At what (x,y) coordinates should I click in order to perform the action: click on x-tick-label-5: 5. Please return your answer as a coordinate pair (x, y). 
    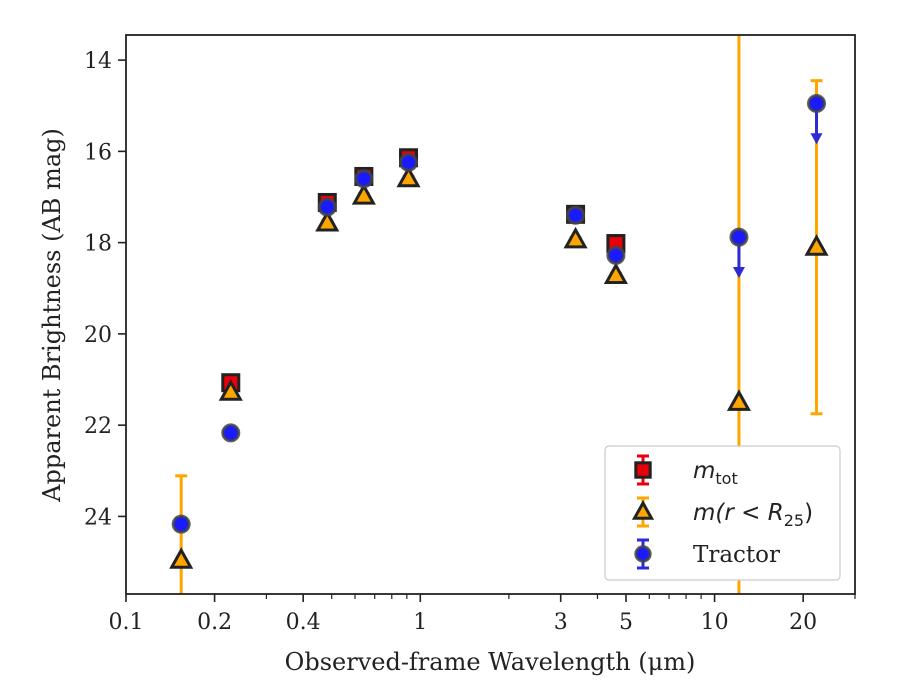
    Looking at the image, I should click on (626, 622).